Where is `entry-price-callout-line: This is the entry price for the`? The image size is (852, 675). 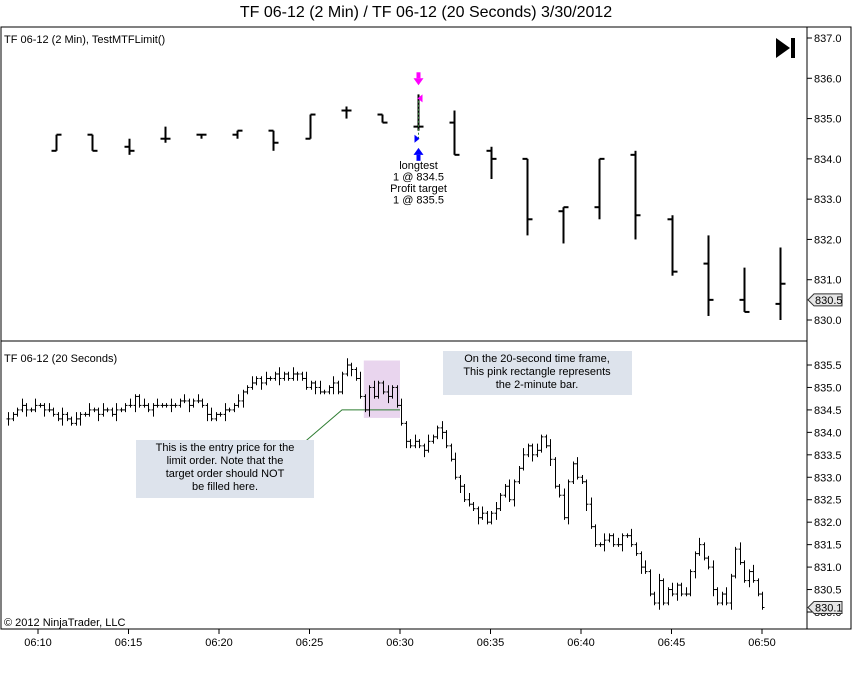 entry-price-callout-line: This is the entry price for the is located at coordinates (225, 448).